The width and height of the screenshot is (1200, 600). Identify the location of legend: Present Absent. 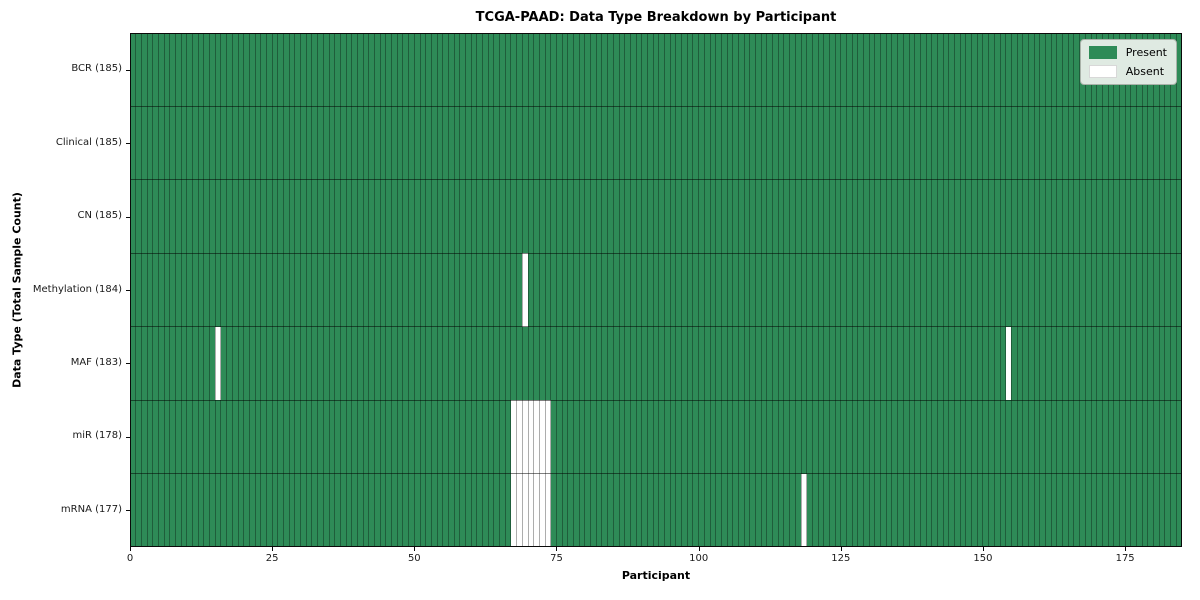
(1128, 62).